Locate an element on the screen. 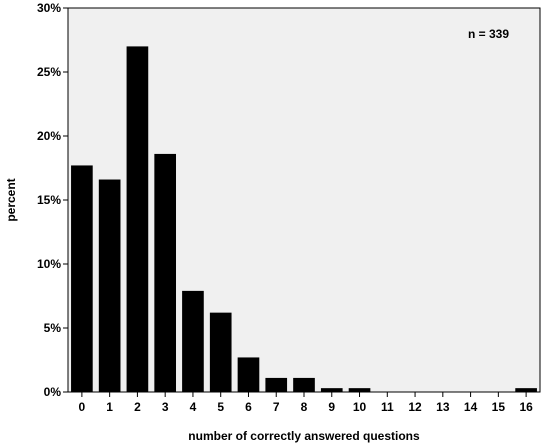 The image size is (550, 446). x-tick-label: 12 is located at coordinates (415, 407).